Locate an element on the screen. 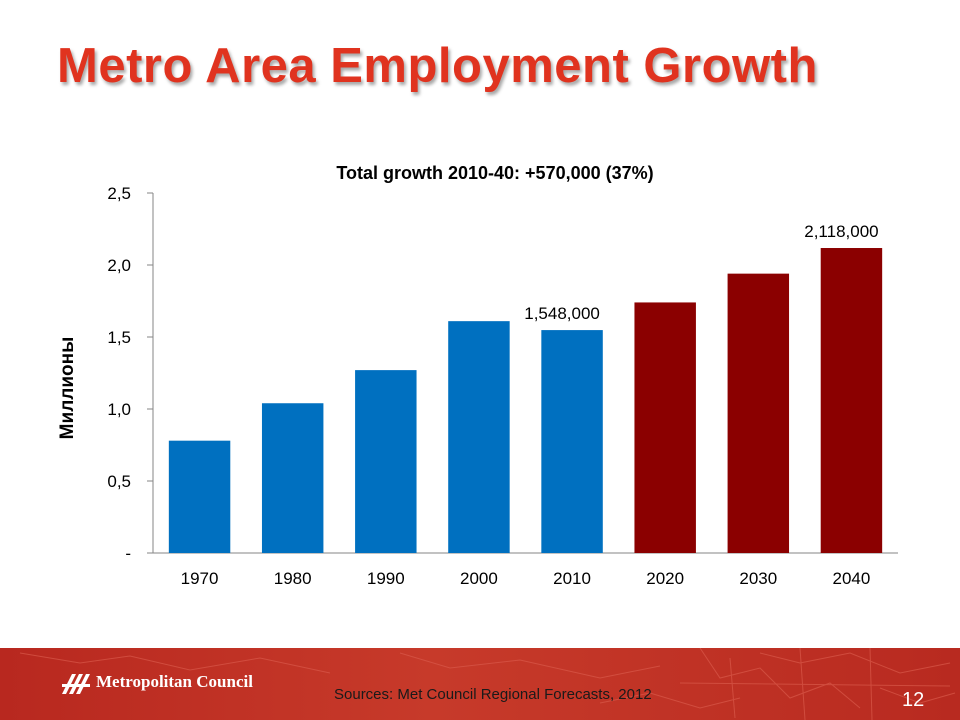 The height and width of the screenshot is (720, 960). y-tick-label: 1,0 is located at coordinates (119, 409).